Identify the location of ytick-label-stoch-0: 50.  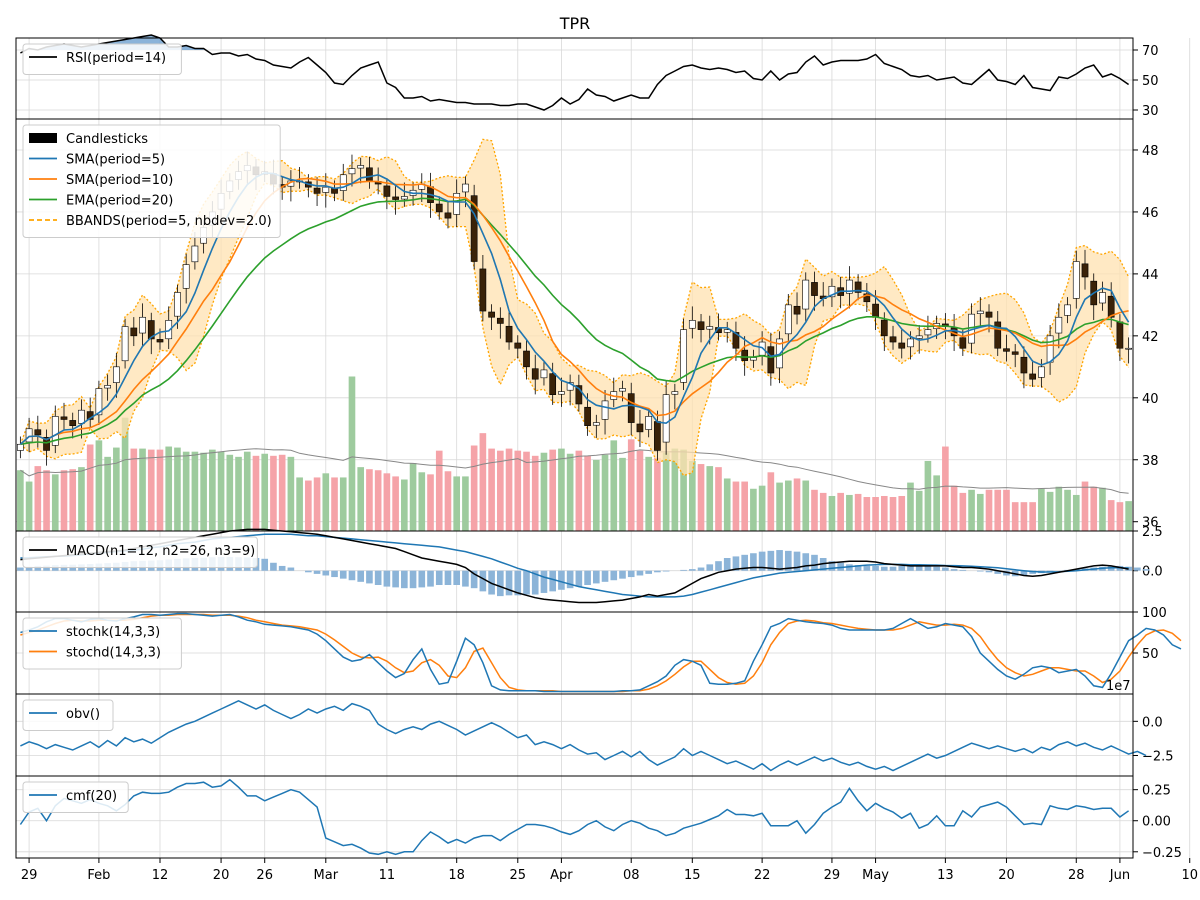
(1150, 654).